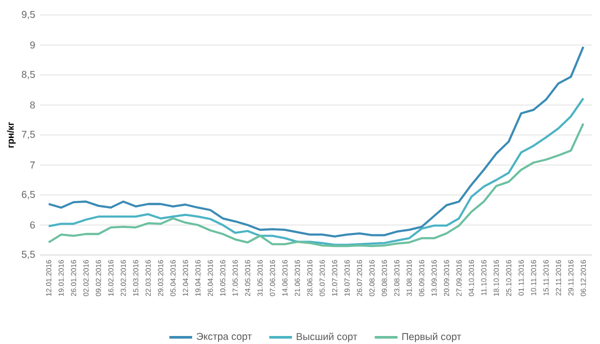 The width and height of the screenshot is (600, 344). I want to click on y-tick-label: 7,5, so click(28, 135).